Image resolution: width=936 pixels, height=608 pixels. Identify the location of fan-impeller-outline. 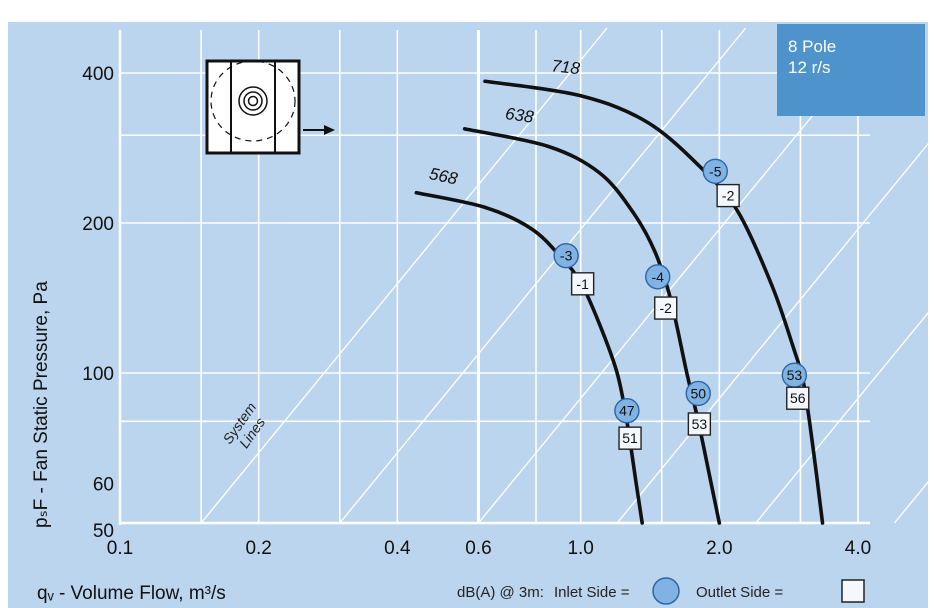
(253, 101).